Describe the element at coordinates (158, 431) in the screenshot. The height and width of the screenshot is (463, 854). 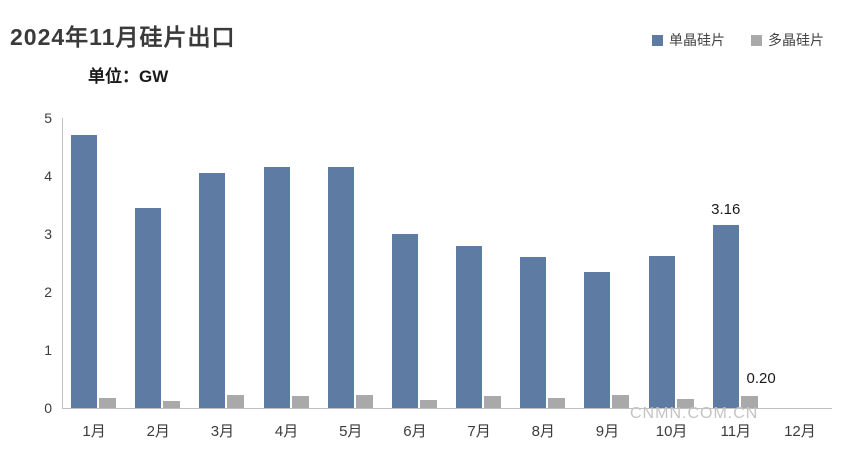
I see `x-tick-label-2月: 2月` at that location.